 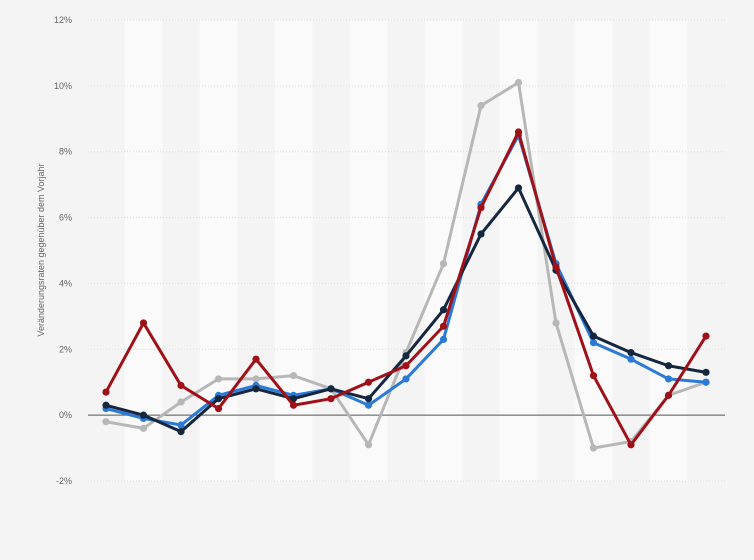 I want to click on y-axis-title: Veränderungsraten gegenüber dem Vorjahr, so click(x=41, y=249).